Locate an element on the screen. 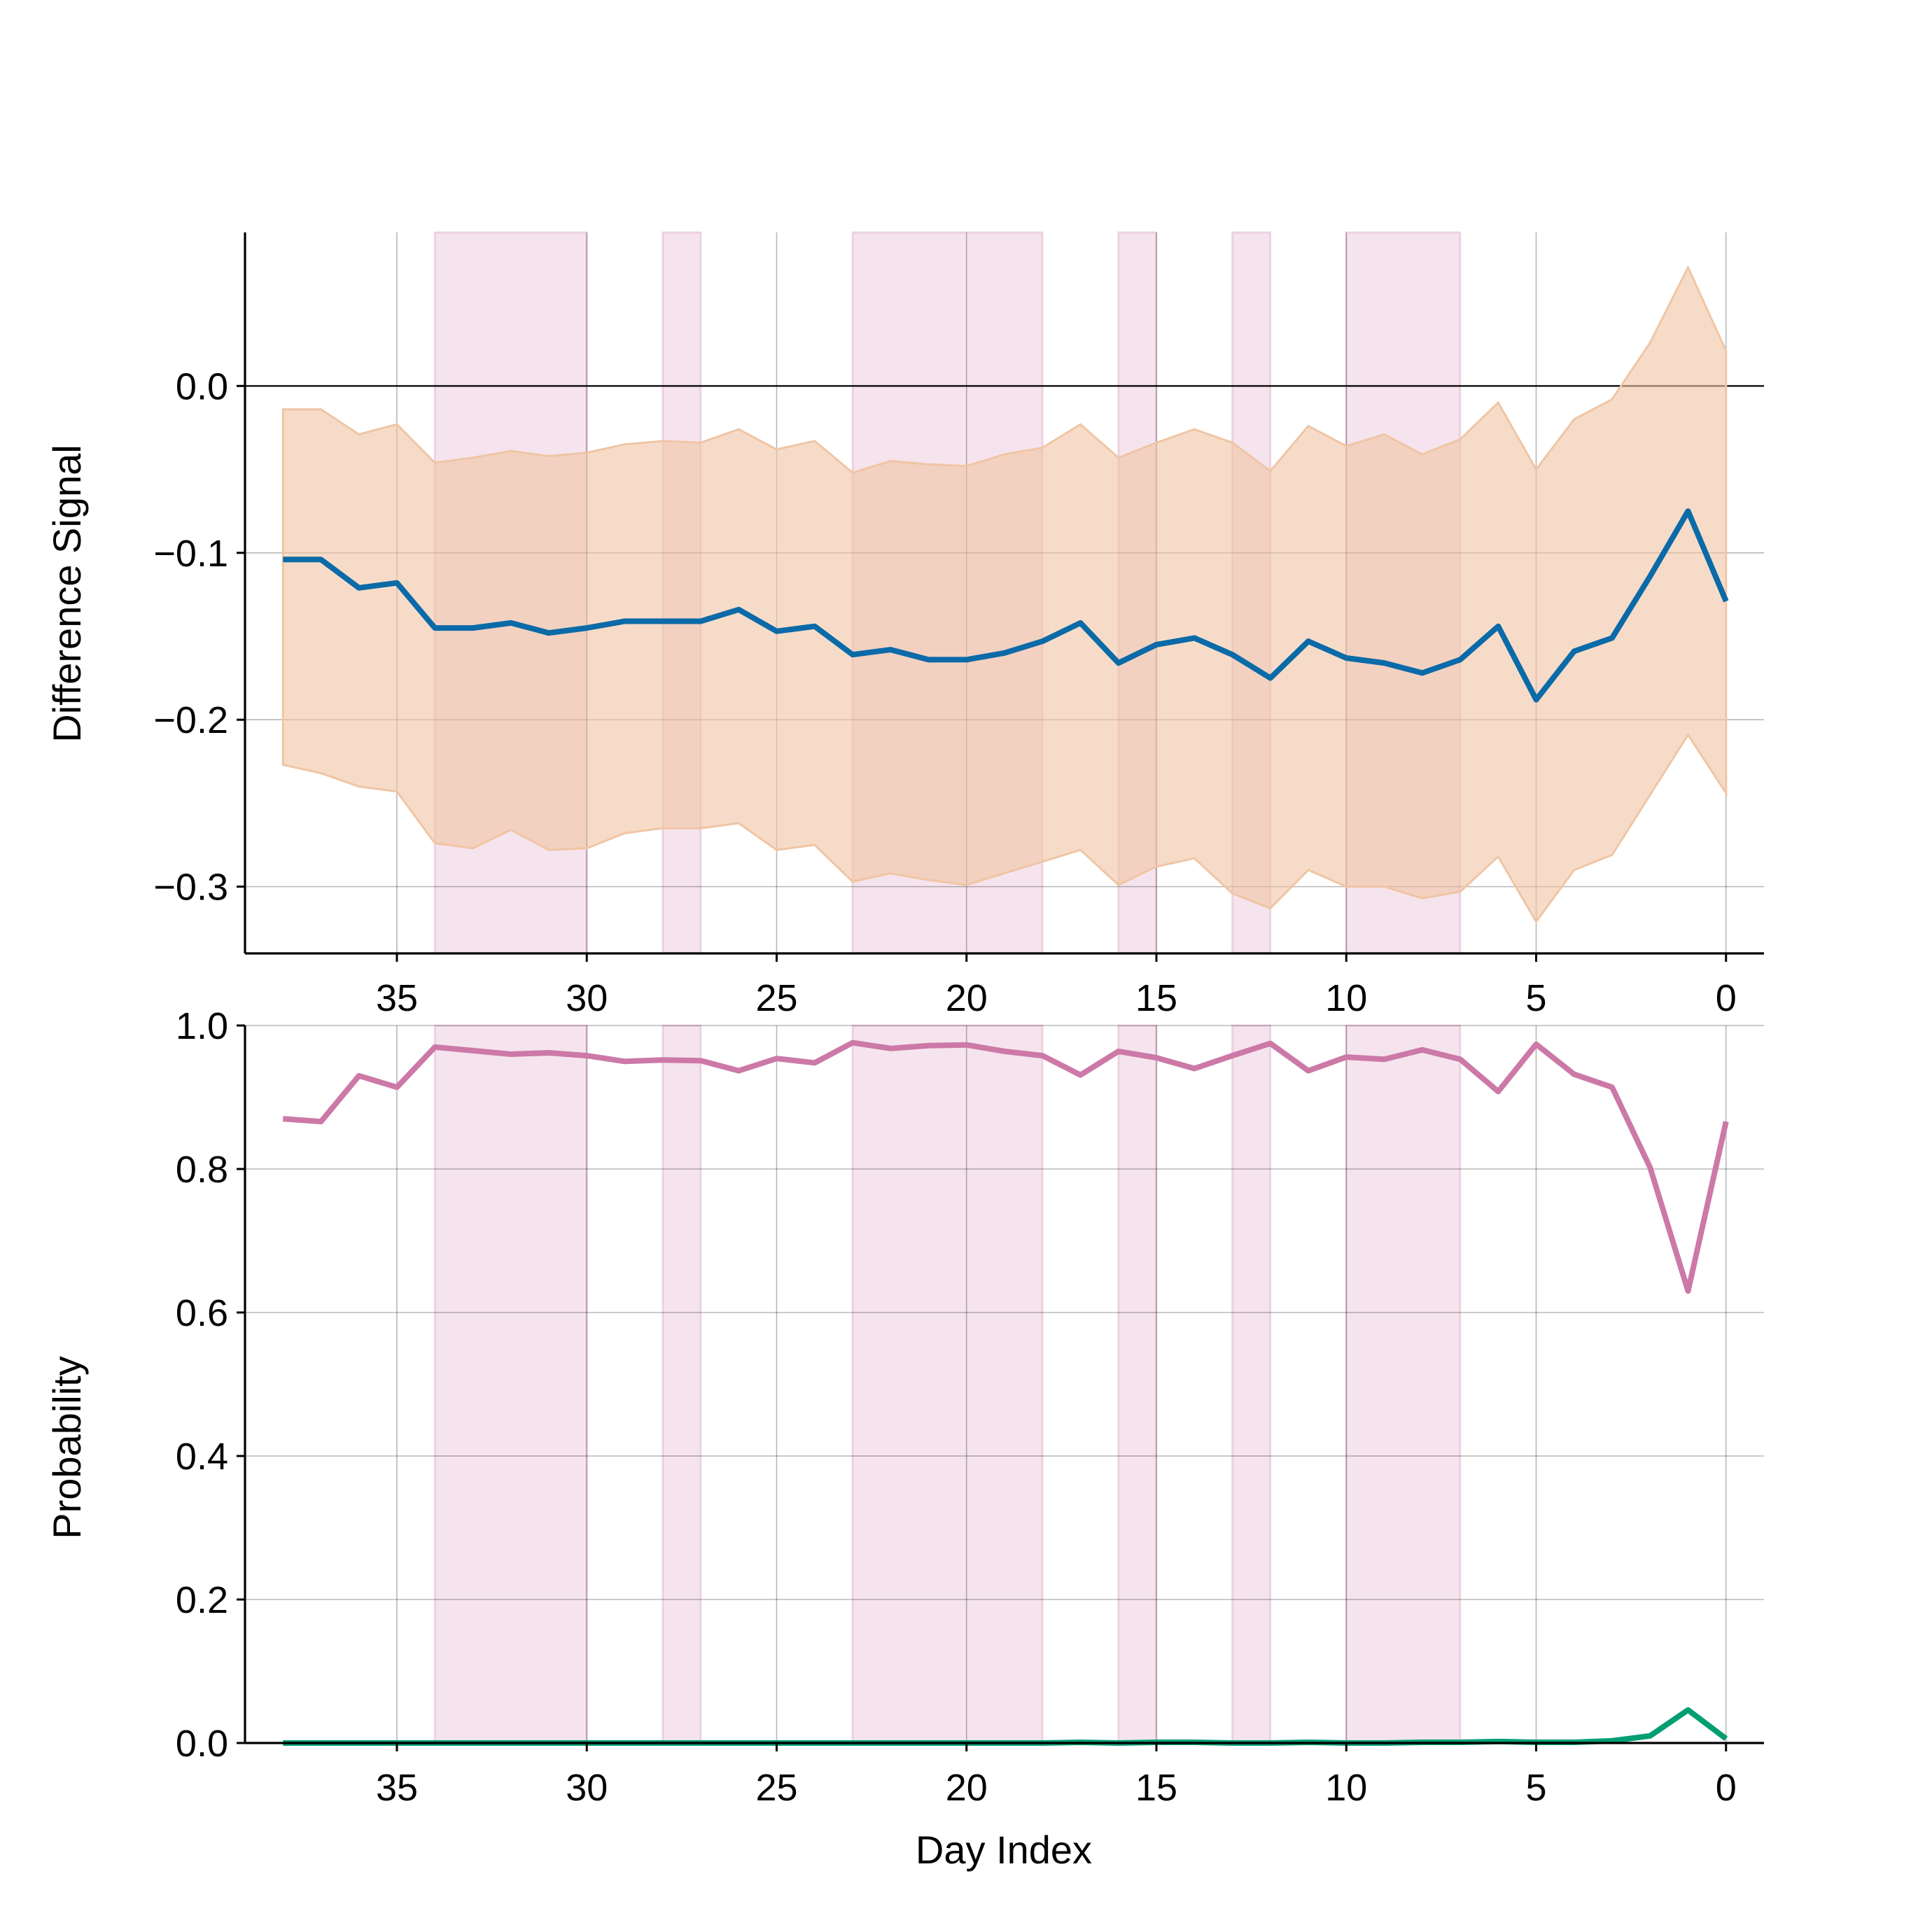 This screenshot has height=1932, width=1932. top-y-tick-label: −0.3 is located at coordinates (190, 888).